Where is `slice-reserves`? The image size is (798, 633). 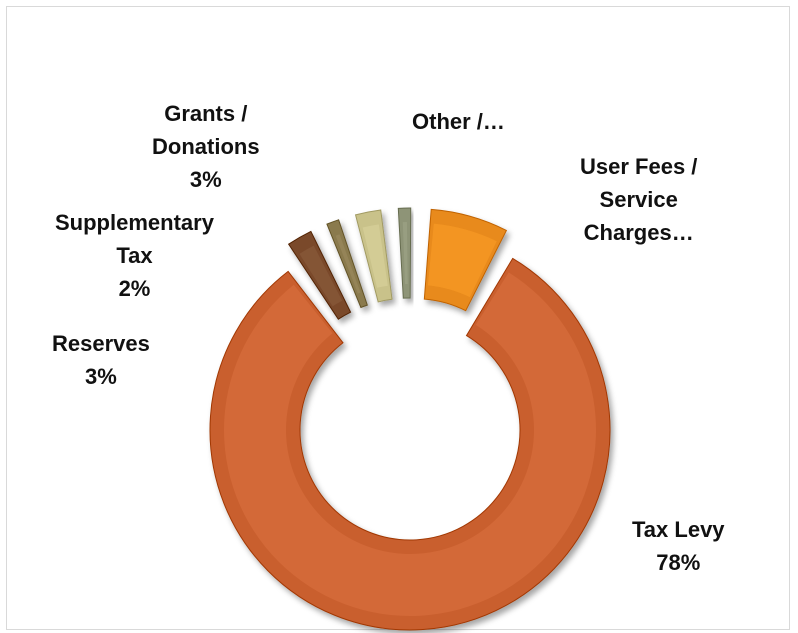
slice-reserves is located at coordinates (319, 275).